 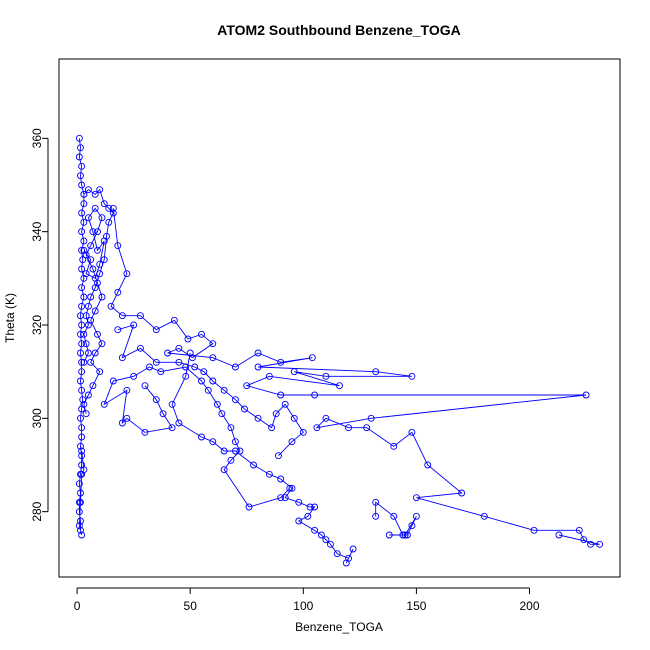 I want to click on x-tick-label: 200, so click(x=530, y=606).